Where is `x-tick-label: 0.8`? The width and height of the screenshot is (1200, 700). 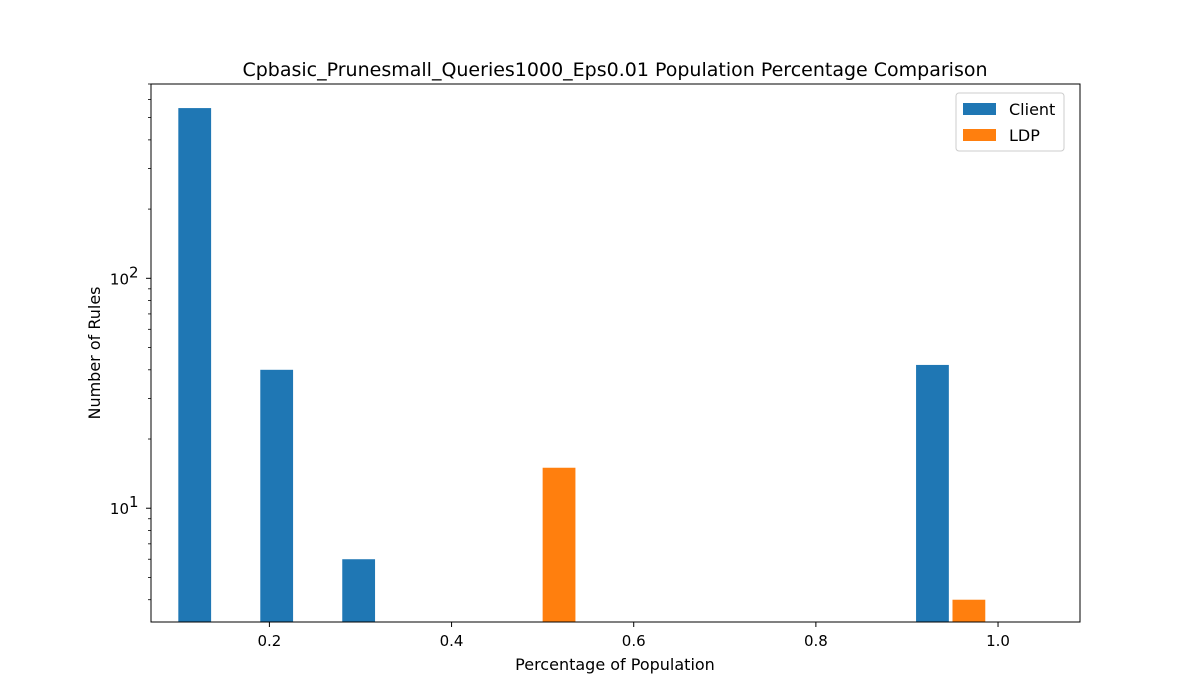
x-tick-label: 0.8 is located at coordinates (816, 641).